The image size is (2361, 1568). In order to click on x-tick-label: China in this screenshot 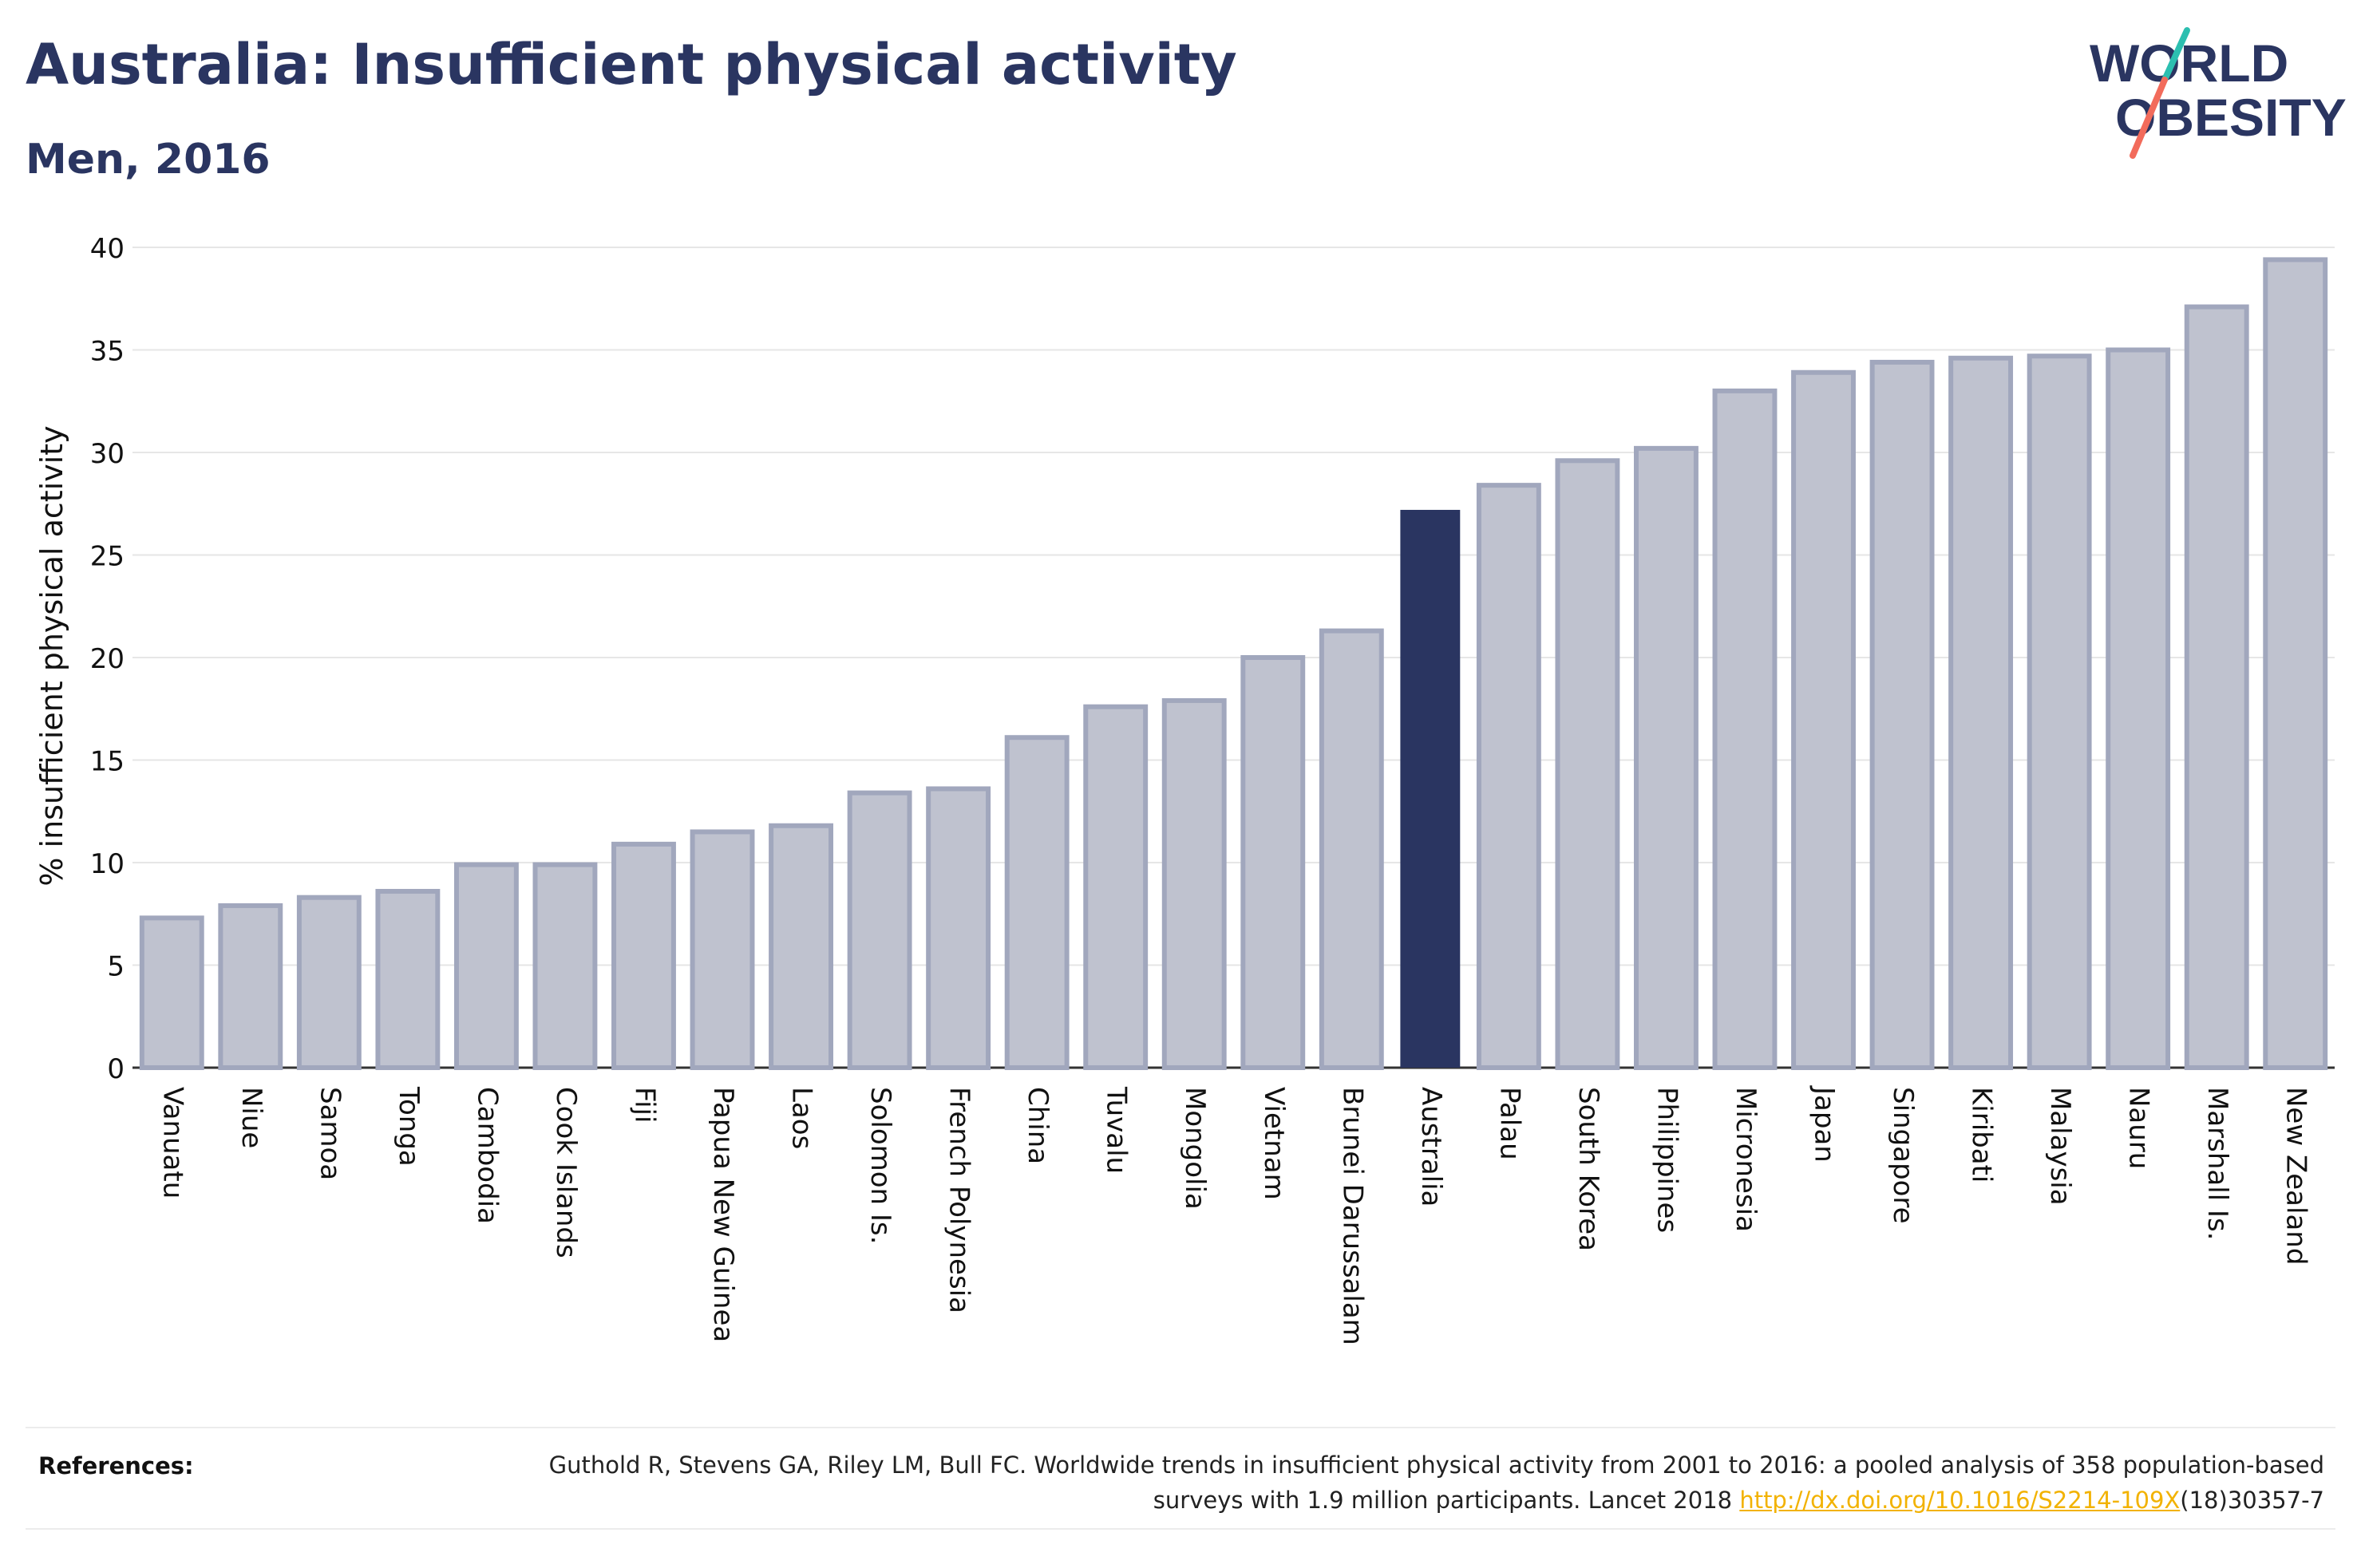, I will do `click(1038, 1125)`.